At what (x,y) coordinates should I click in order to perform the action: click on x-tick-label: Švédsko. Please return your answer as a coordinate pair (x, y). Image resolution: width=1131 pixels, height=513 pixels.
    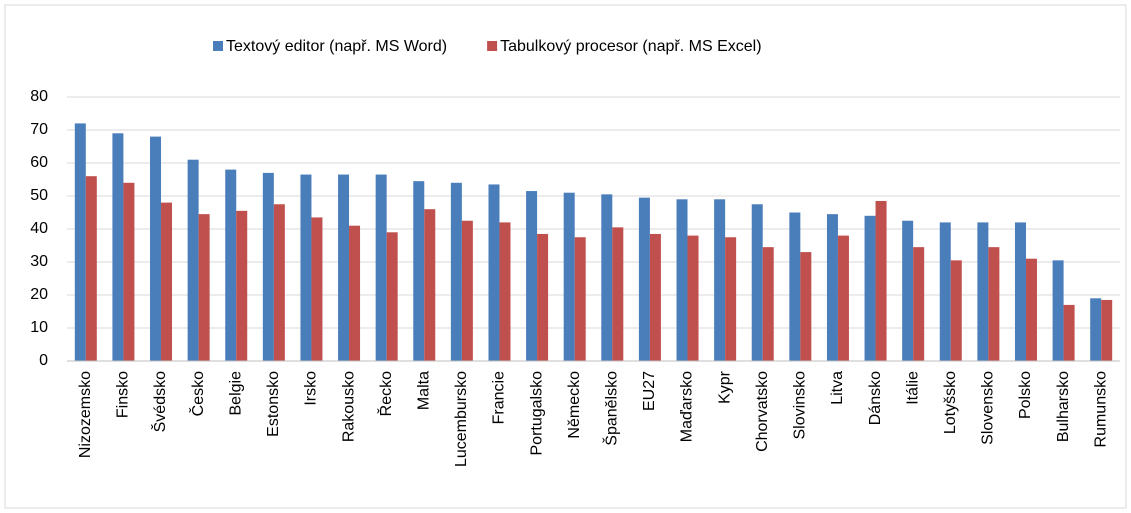
    Looking at the image, I should click on (159, 401).